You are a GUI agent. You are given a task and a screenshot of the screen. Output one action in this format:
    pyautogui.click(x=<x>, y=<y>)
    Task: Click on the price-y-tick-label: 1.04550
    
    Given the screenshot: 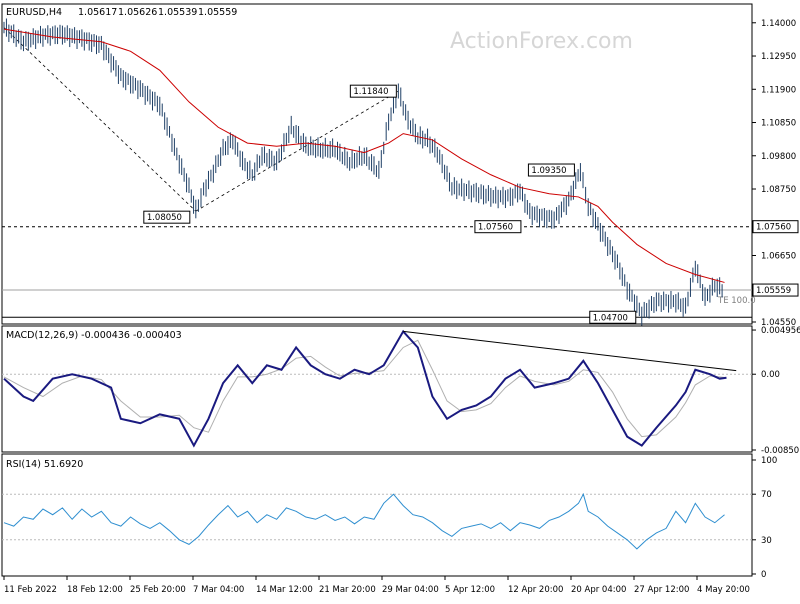 What is the action you would take?
    pyautogui.click(x=778, y=323)
    